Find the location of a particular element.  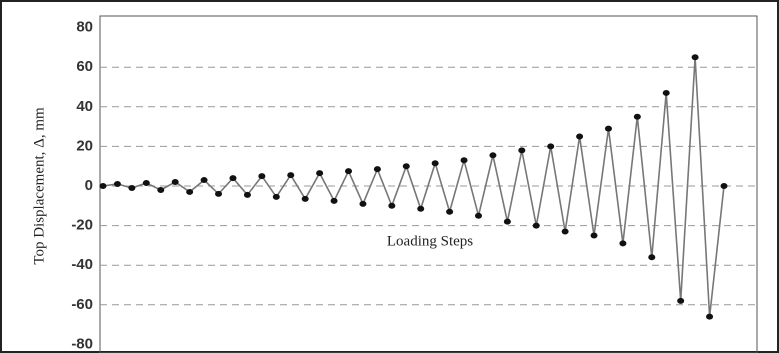

y-tick-label: -40 is located at coordinates (82, 264).